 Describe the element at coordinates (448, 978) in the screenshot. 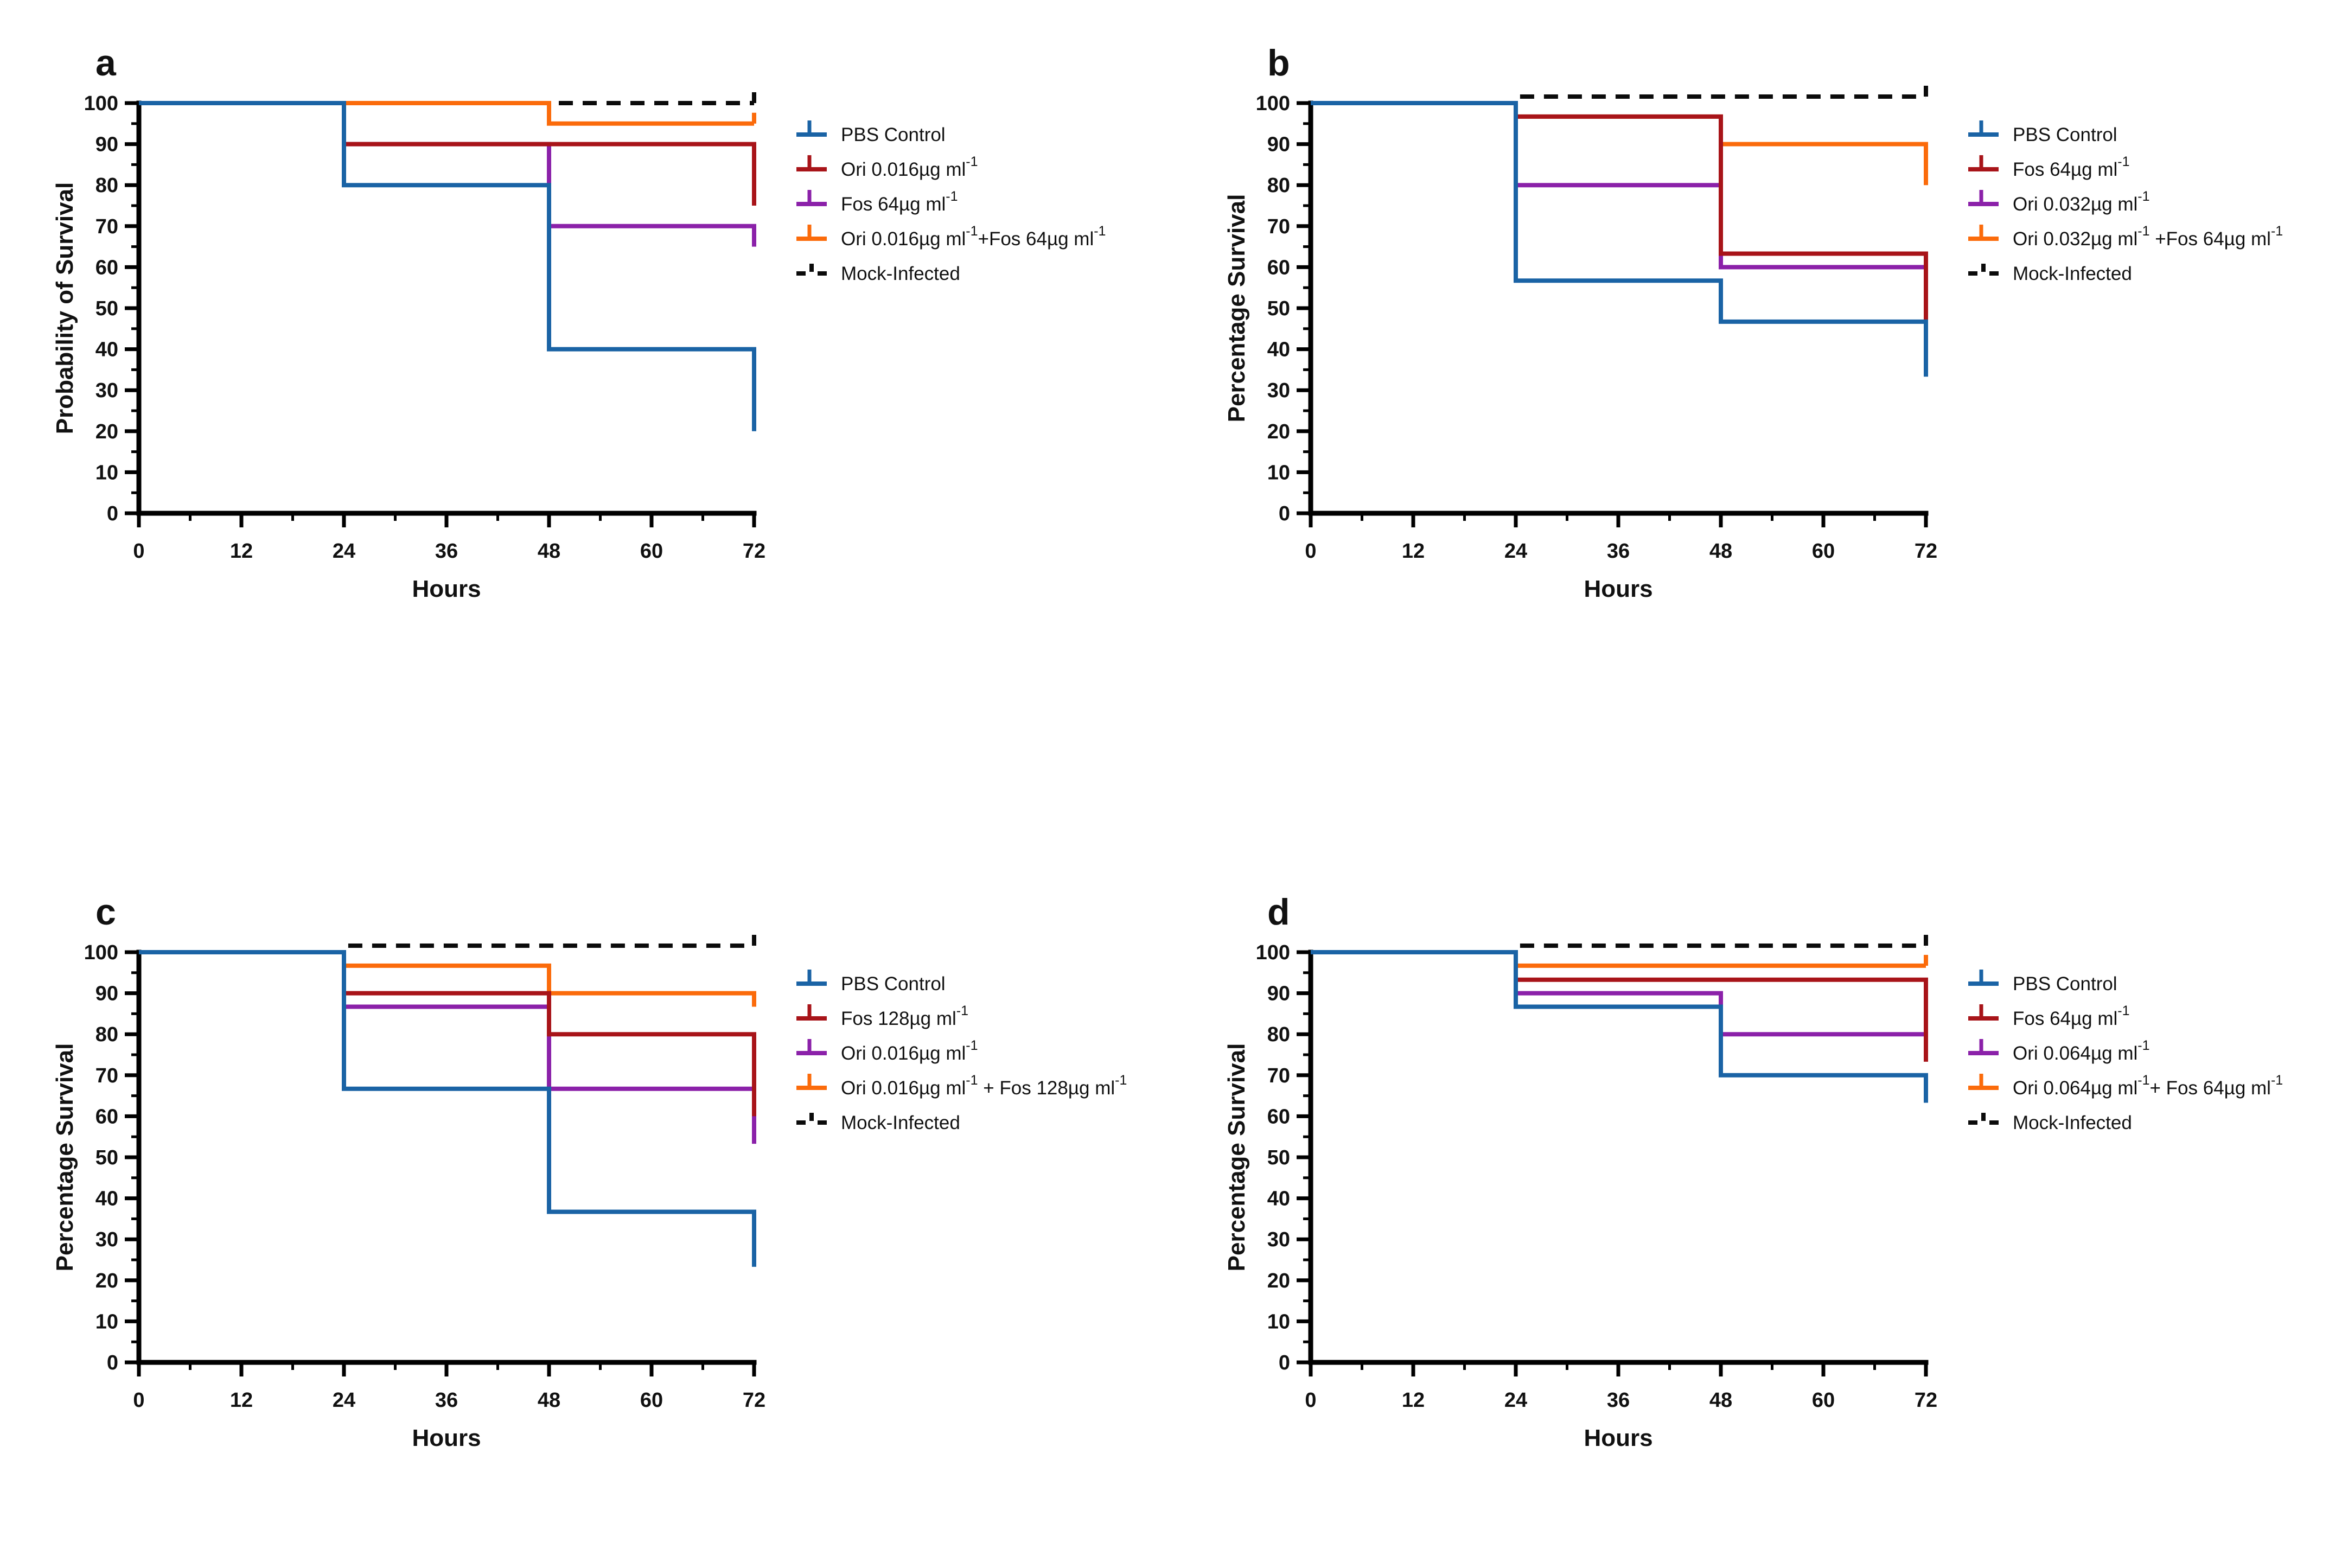

I see `series-line-ori-0-016-g-ml-fos-128-g-ml` at that location.